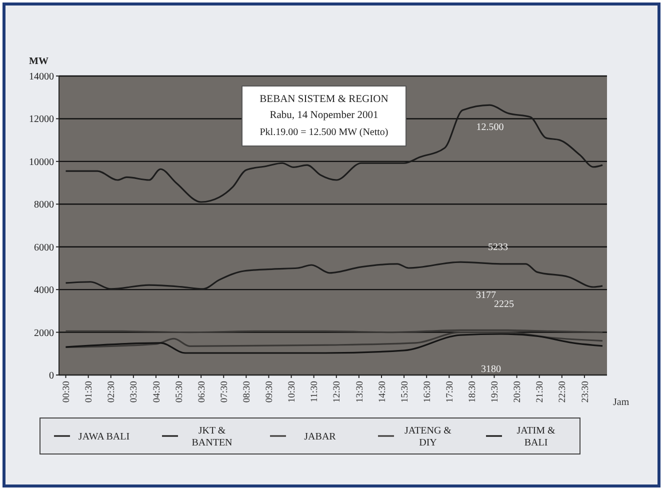  What do you see at coordinates (518, 391) in the screenshot?
I see `x-tick-label: 20:30` at bounding box center [518, 391].